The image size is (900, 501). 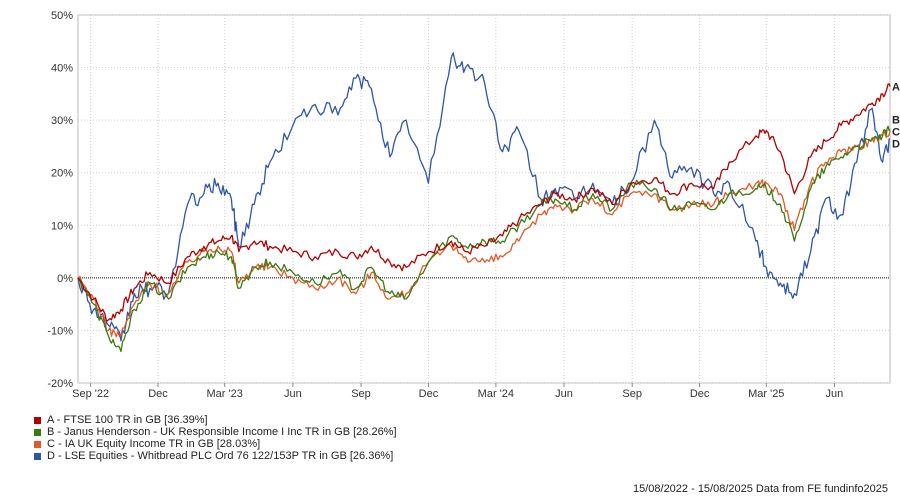 What do you see at coordinates (215, 420) in the screenshot?
I see `legend-item-a: A - FTSE 100 TR in GB [36.39%]` at bounding box center [215, 420].